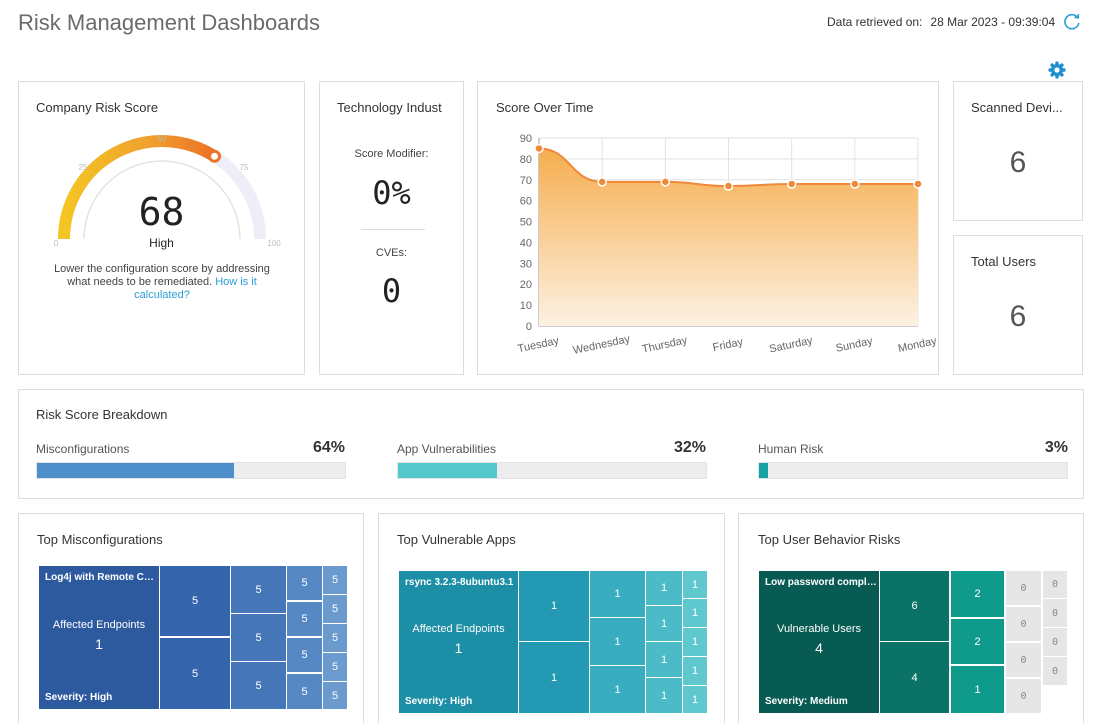  Describe the element at coordinates (100, 539) in the screenshot. I see `card-title: Top Misconfigurations` at that location.